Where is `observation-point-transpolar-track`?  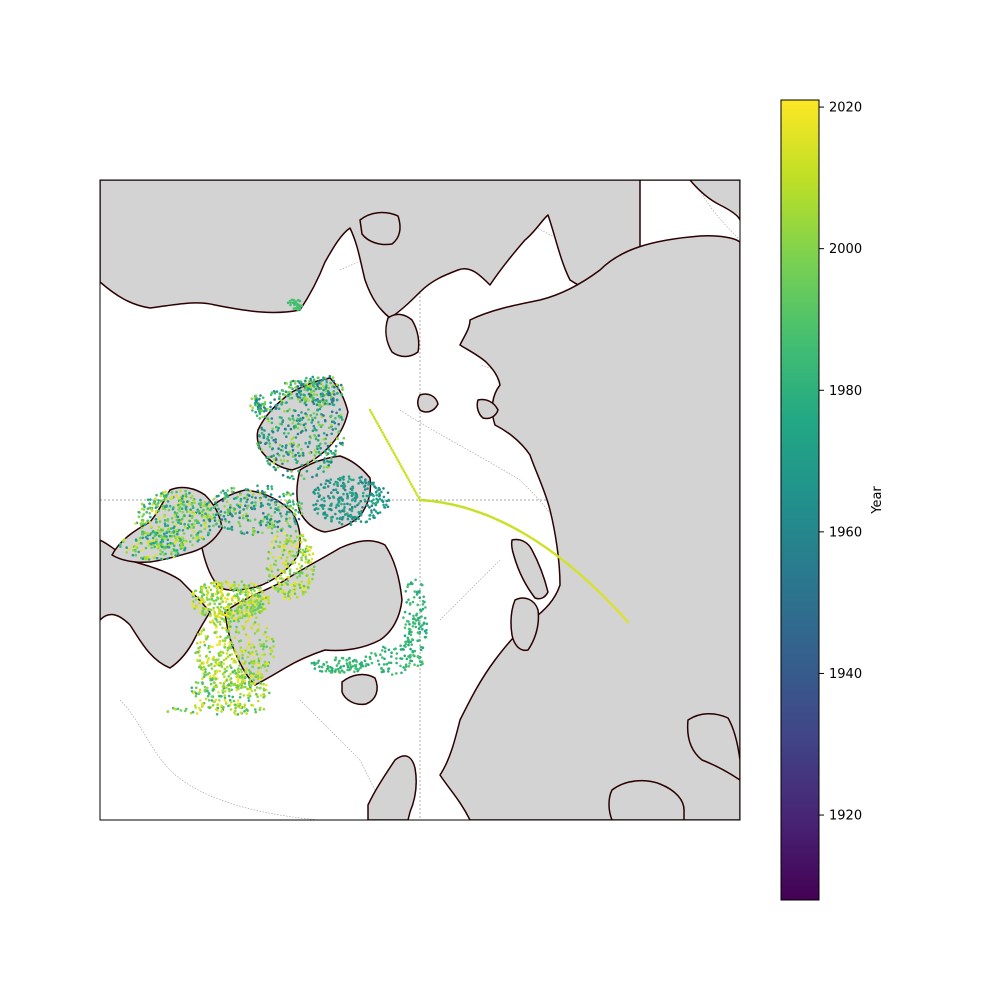
observation-point-transpolar-track is located at coordinates (419, 498).